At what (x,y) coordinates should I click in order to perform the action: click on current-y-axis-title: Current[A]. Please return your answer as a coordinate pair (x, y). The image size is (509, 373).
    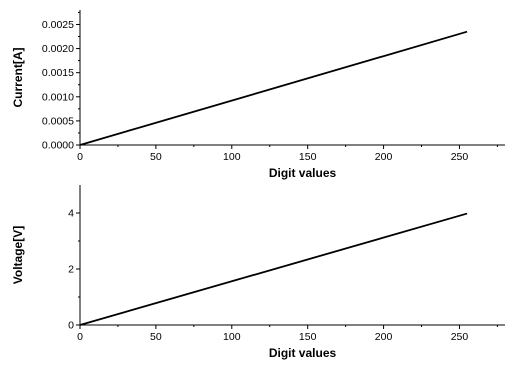
    Looking at the image, I should click on (18, 78).